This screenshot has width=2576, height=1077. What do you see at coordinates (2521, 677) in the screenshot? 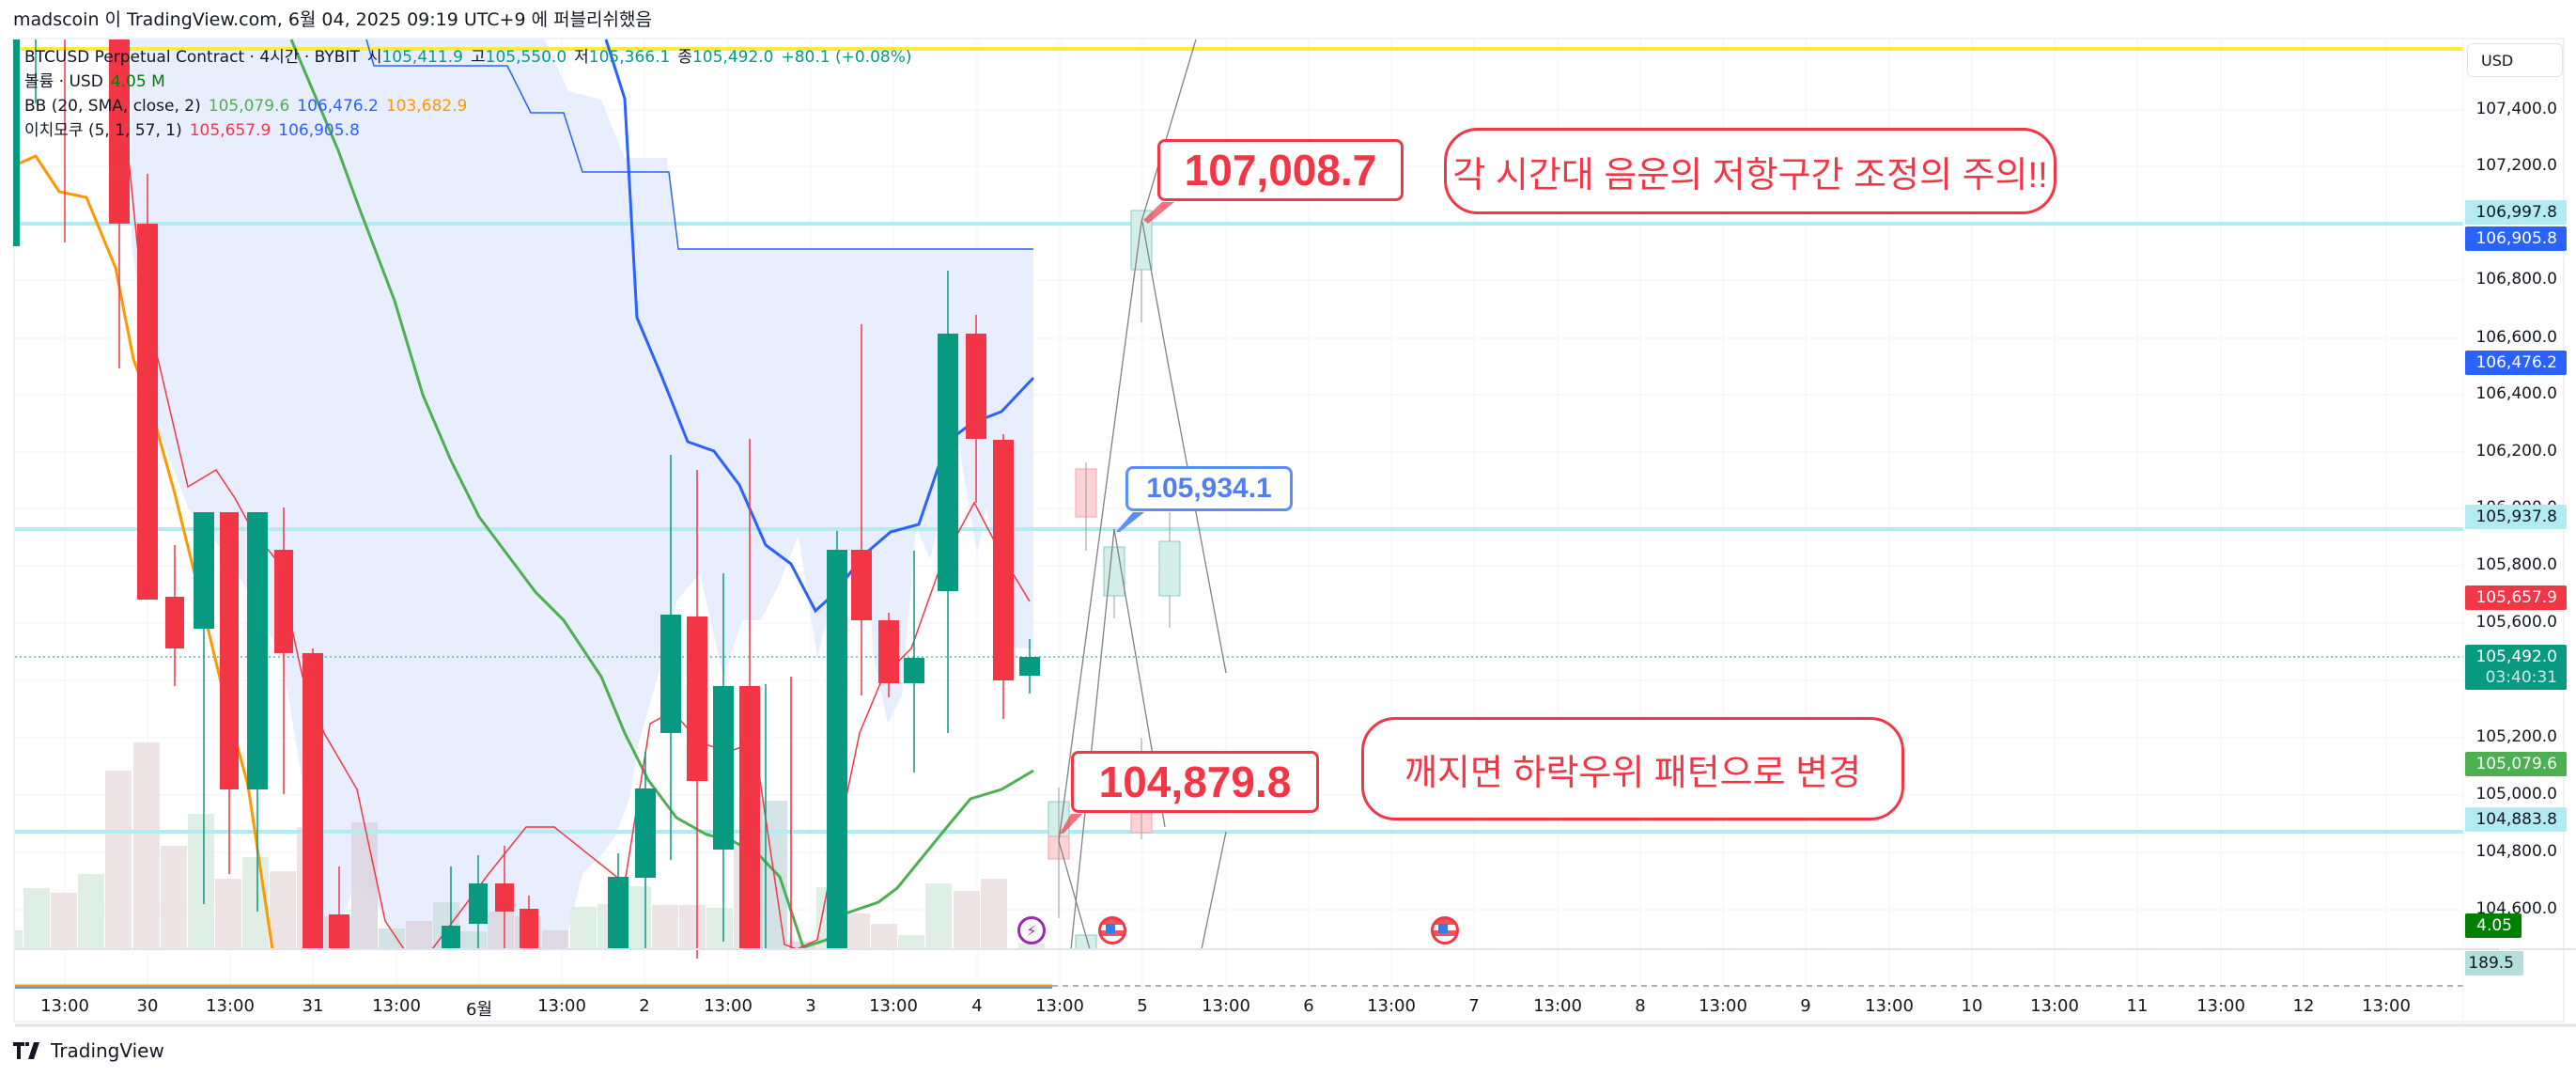
I see `countdown-timer: 03:40:31` at bounding box center [2521, 677].